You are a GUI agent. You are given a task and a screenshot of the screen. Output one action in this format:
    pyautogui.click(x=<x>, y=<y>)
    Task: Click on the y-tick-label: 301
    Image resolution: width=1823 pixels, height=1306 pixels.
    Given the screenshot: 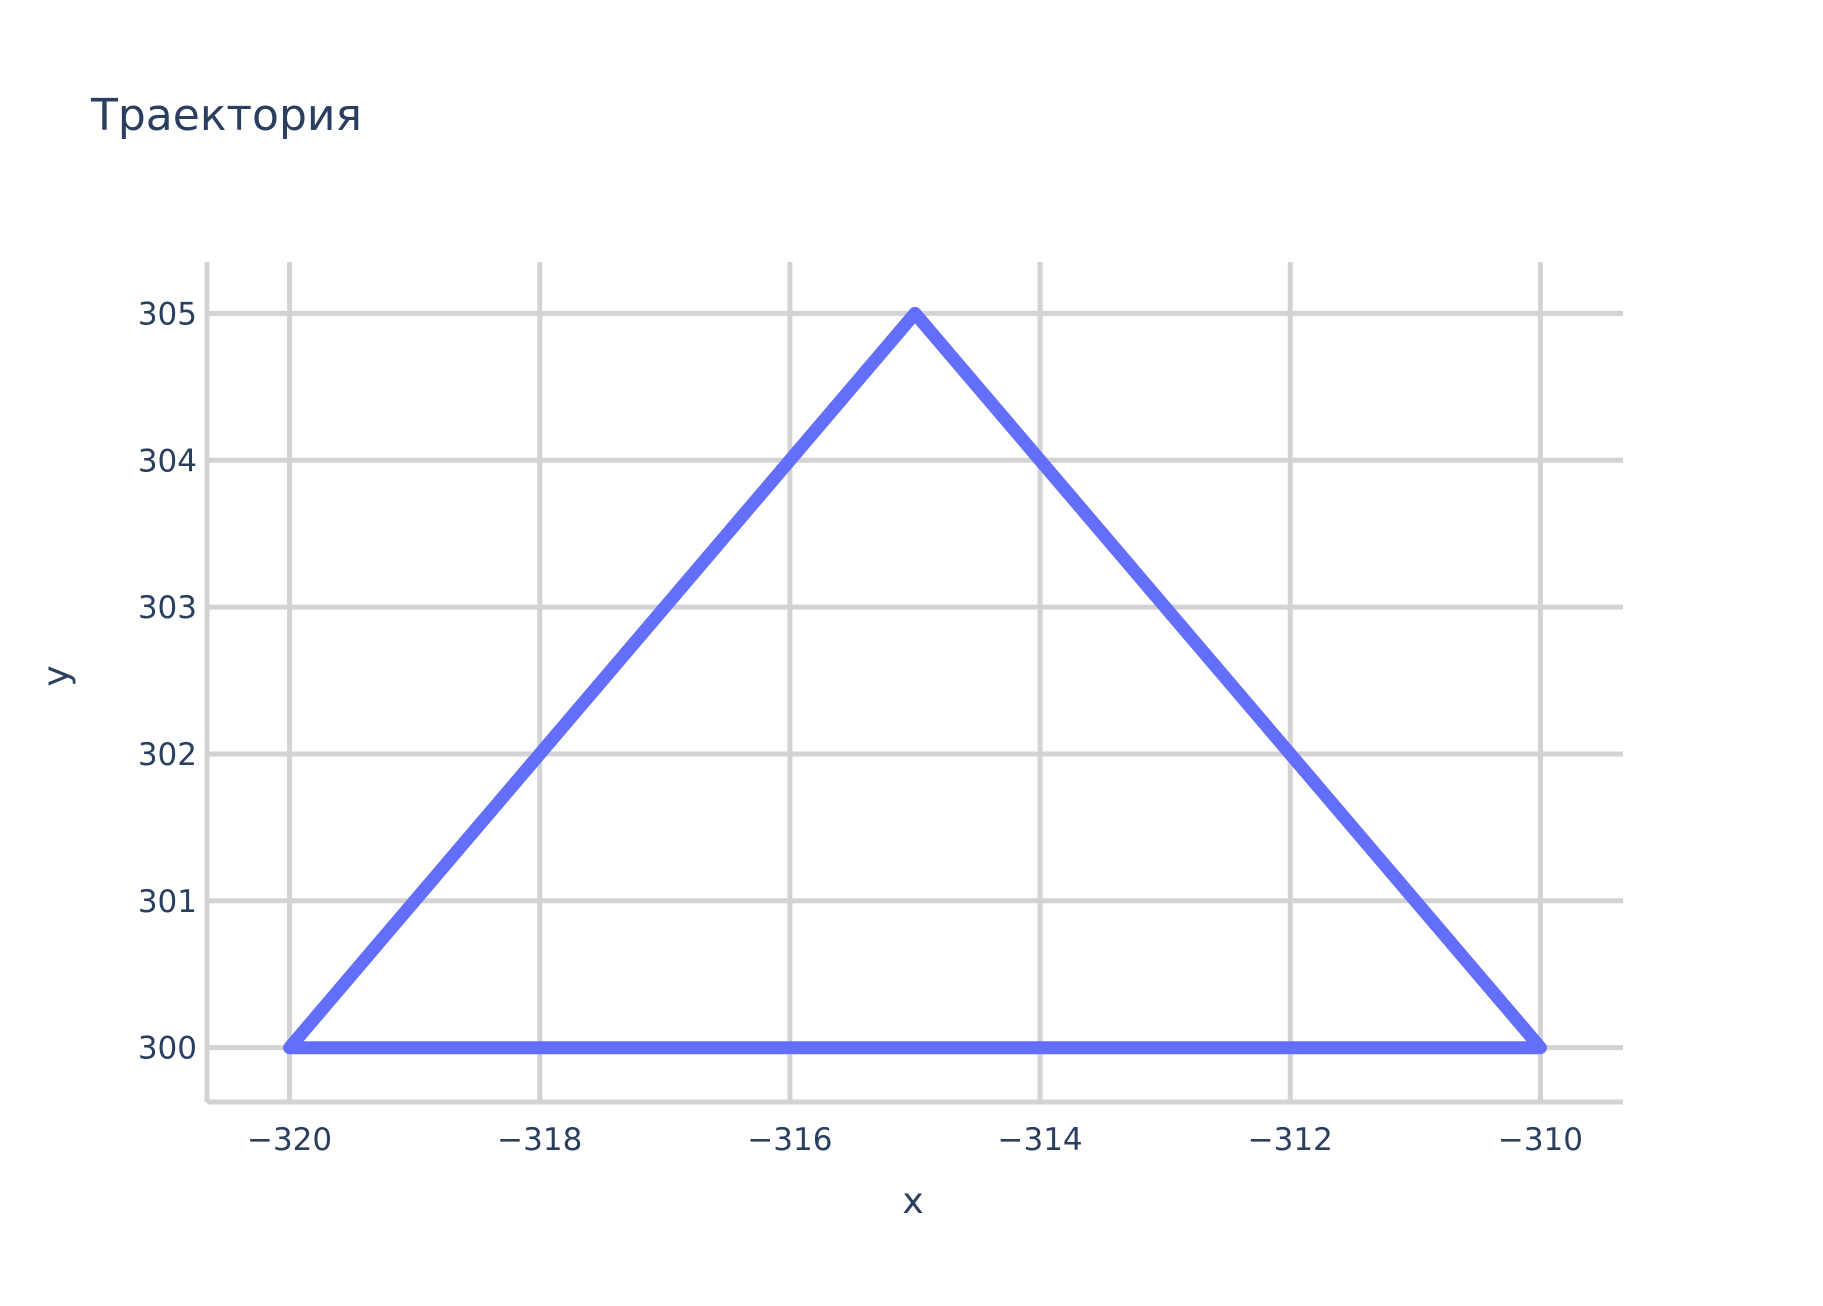 What is the action you would take?
    pyautogui.click(x=167, y=902)
    